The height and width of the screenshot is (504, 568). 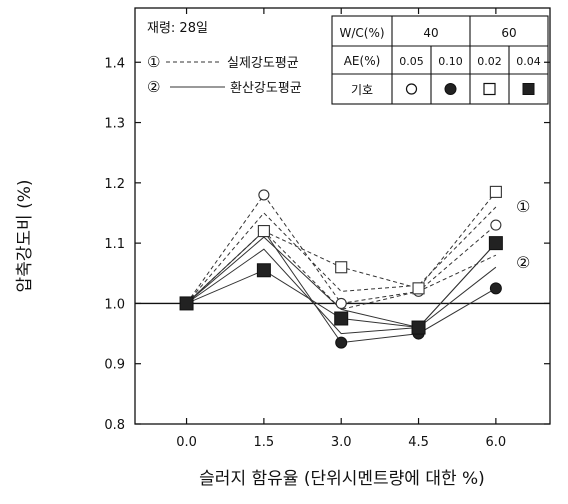 What do you see at coordinates (341, 291) in the screenshot?
I see `series-line-converted-wc40_ae005` at bounding box center [341, 291].